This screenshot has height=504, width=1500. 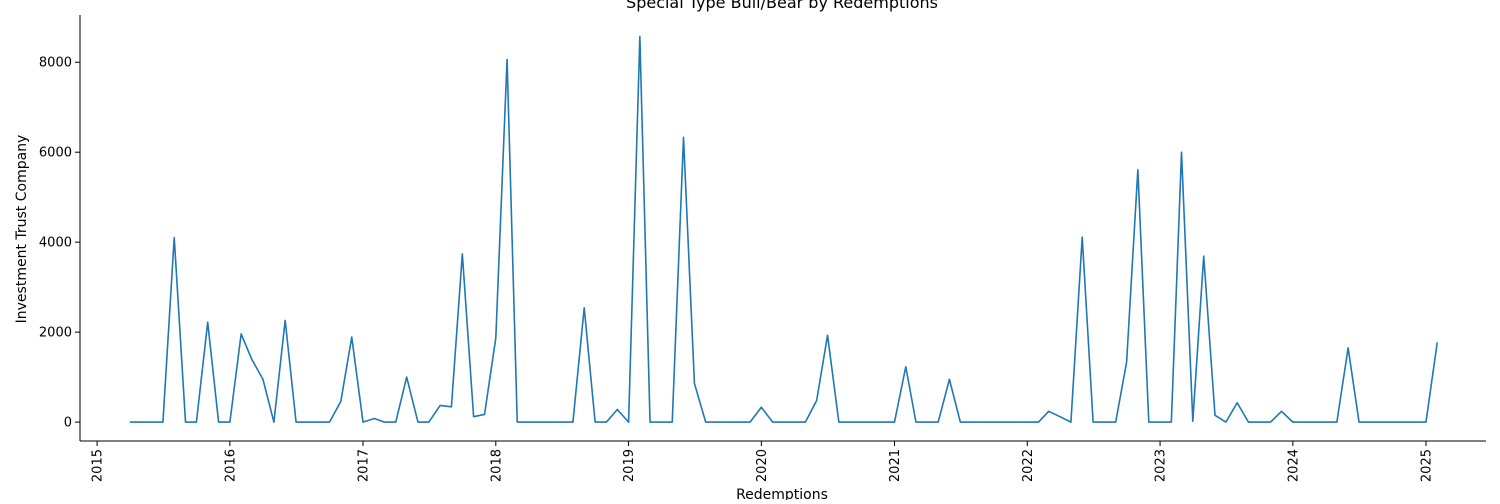 What do you see at coordinates (55, 63) in the screenshot?
I see `y-tick-label: 8000` at bounding box center [55, 63].